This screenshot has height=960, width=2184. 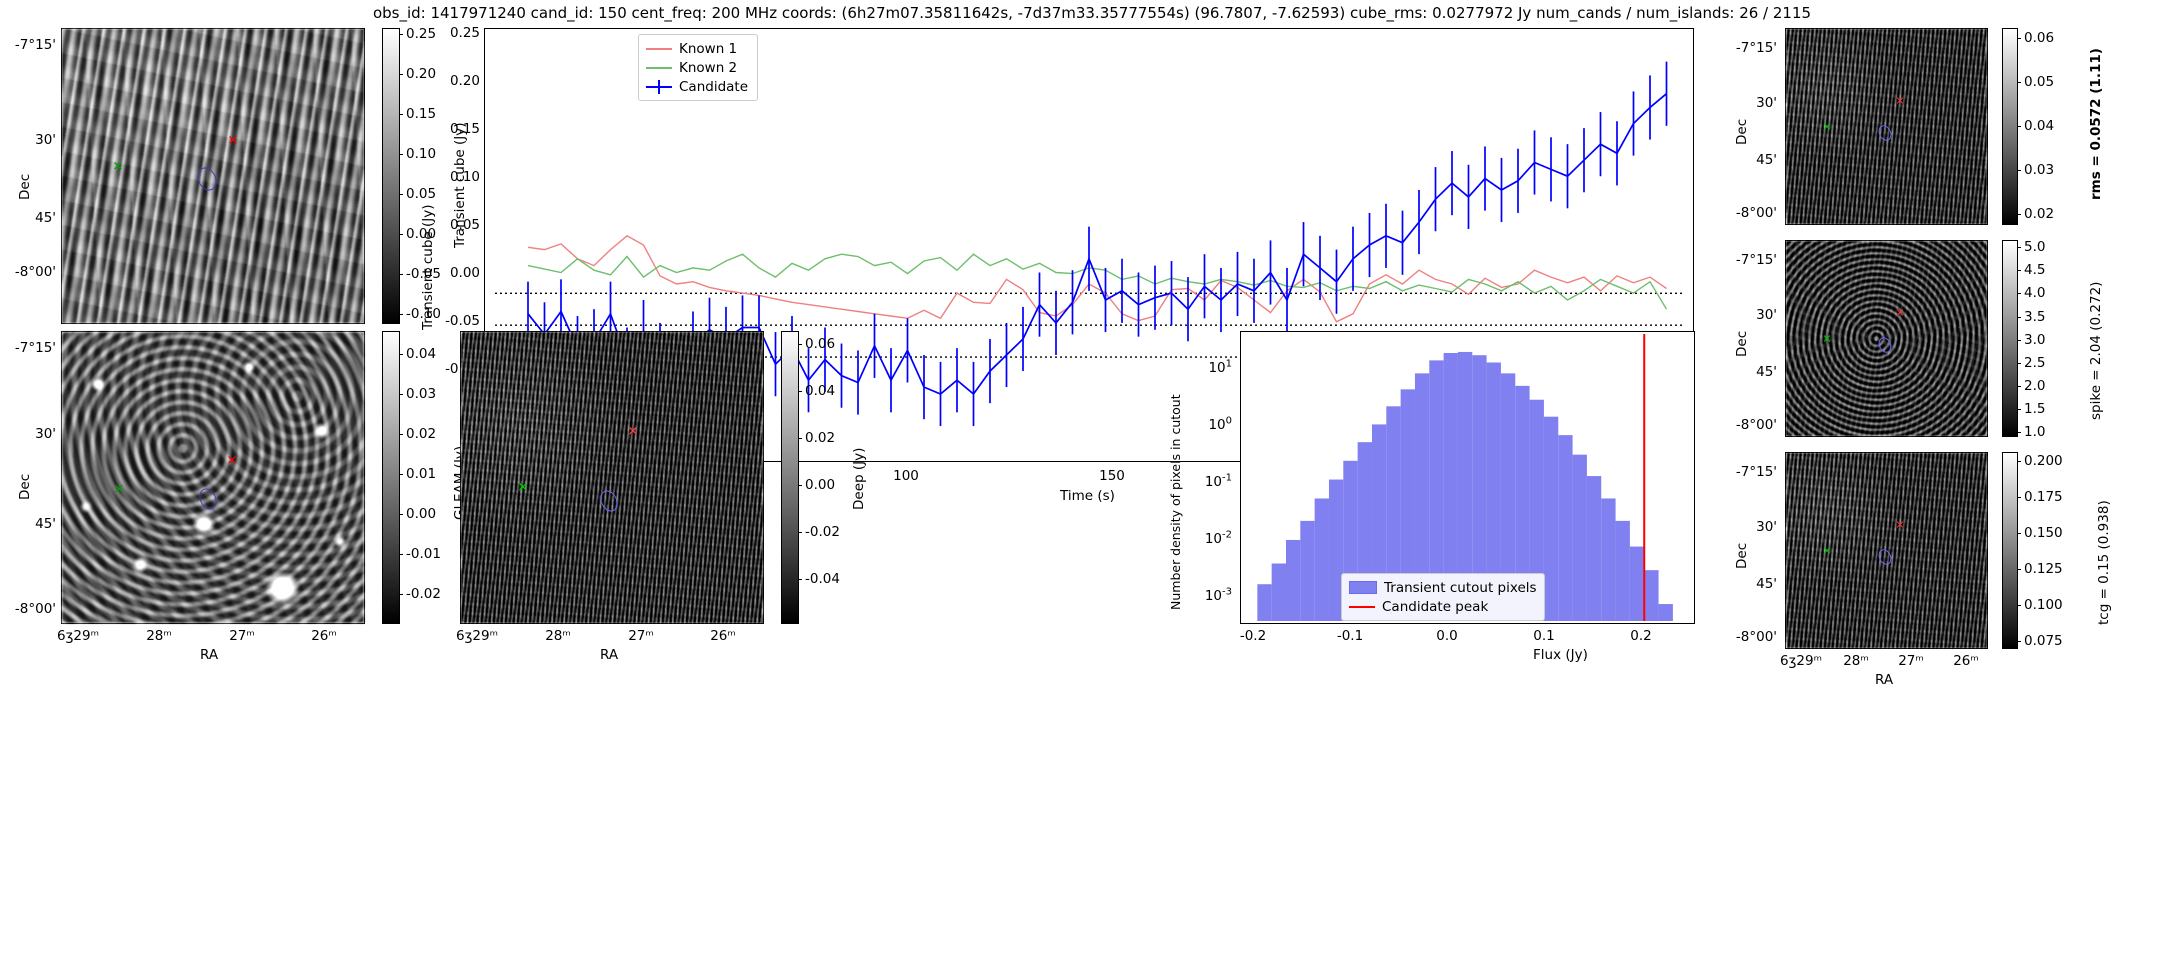 I want to click on rms-map-ylabel: Dec, so click(x=1742, y=131).